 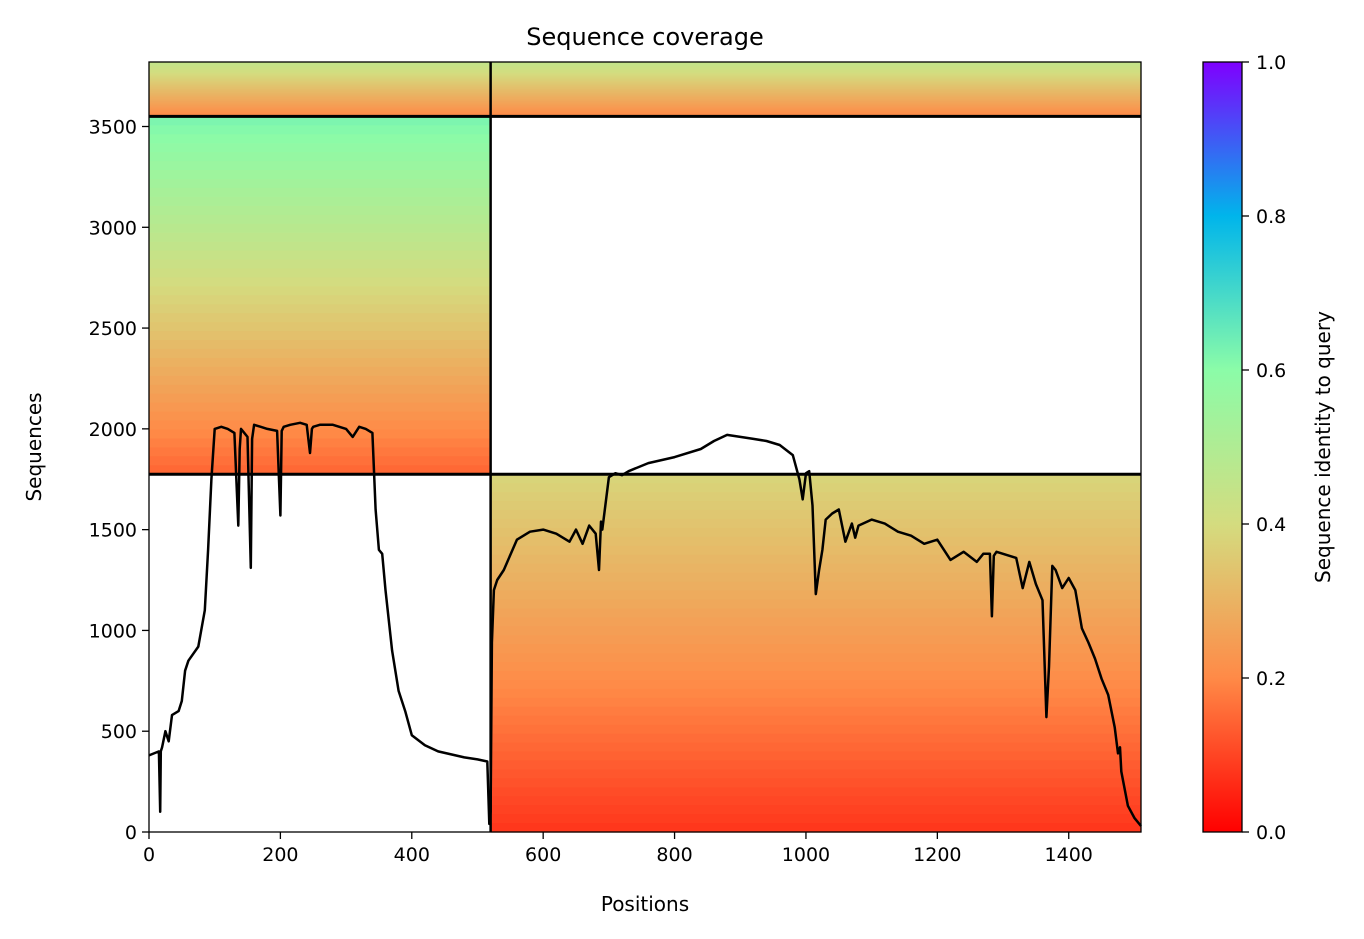 I want to click on y-tick-label: 1500, so click(x=113, y=531).